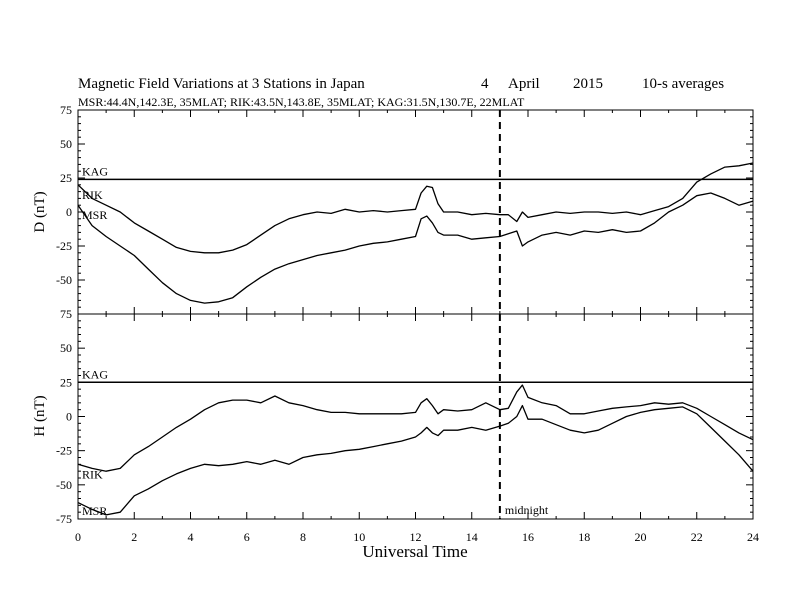  Describe the element at coordinates (64, 519) in the screenshot. I see `y-tick-label: -75` at that location.